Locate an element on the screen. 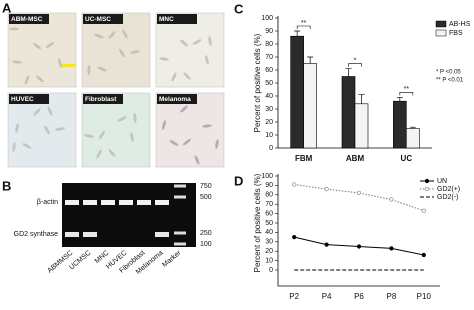 This screenshot has height=310, width=474. image-label: Fibroblast is located at coordinates (101, 99).